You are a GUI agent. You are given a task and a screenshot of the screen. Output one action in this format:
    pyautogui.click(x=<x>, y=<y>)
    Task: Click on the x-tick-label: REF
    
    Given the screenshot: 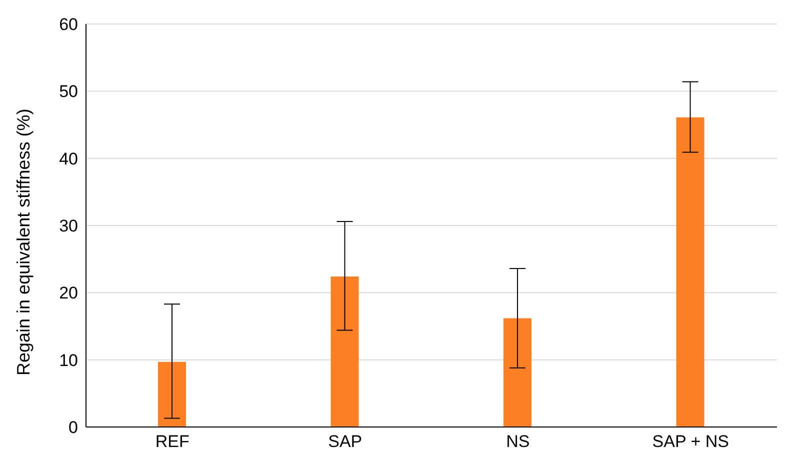 What is the action you would take?
    pyautogui.click(x=172, y=442)
    